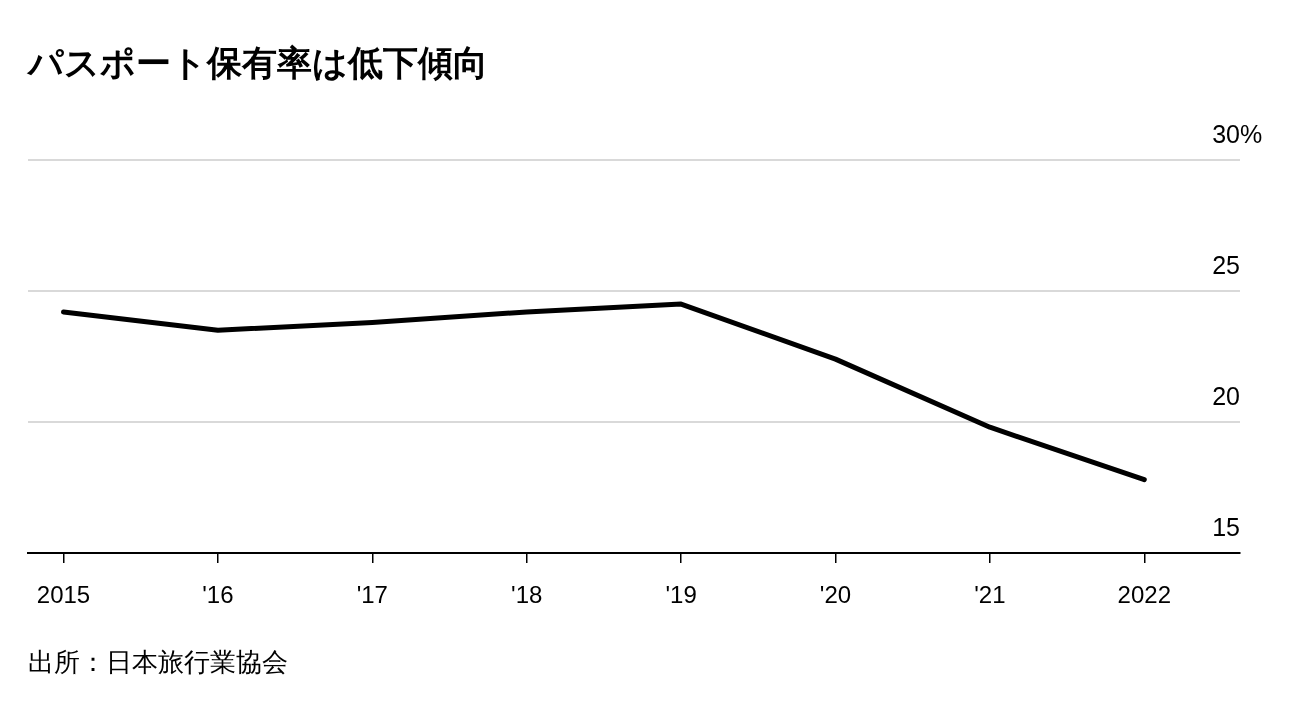 The height and width of the screenshot is (704, 1296). Describe the element at coordinates (1226, 396) in the screenshot. I see `y-tick-label: 20` at that location.